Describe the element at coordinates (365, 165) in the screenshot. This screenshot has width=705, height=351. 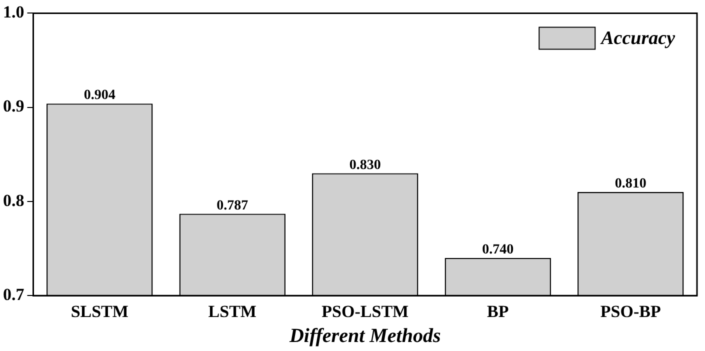
I see `data-label: 0.830` at that location.